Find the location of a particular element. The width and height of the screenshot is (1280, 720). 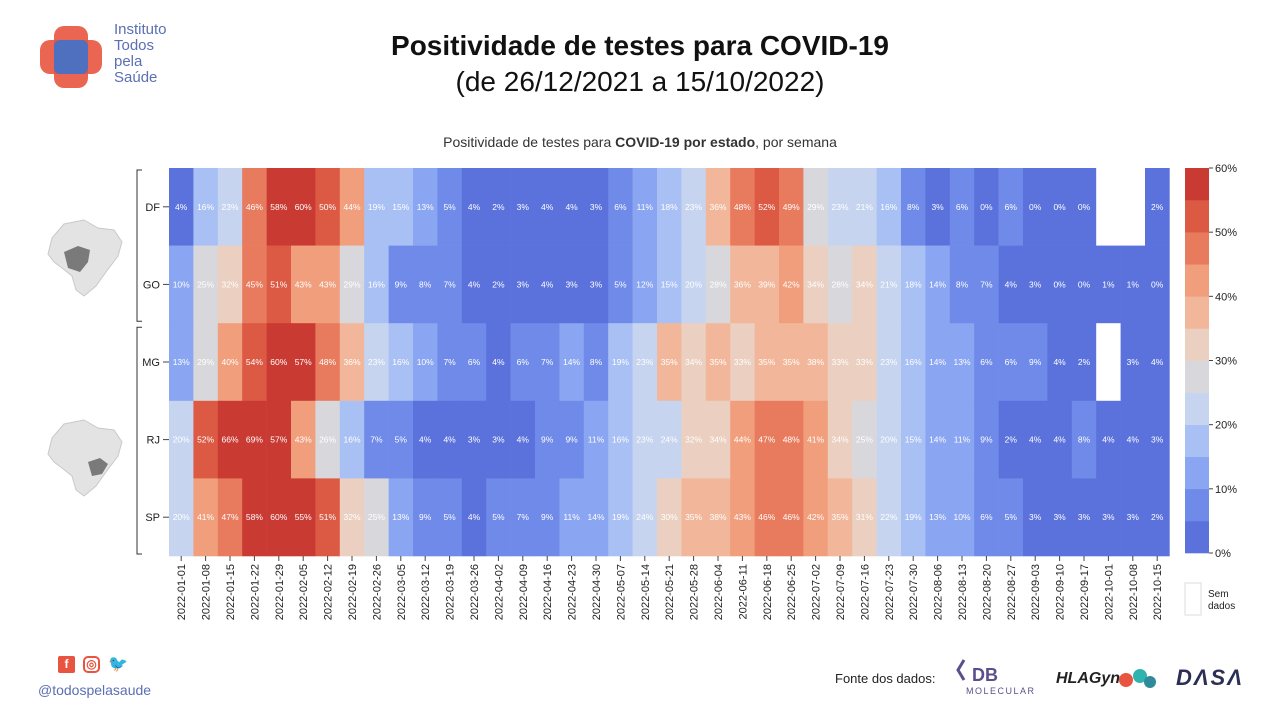

db-molecular-logo-icon is located at coordinates (961, 670).